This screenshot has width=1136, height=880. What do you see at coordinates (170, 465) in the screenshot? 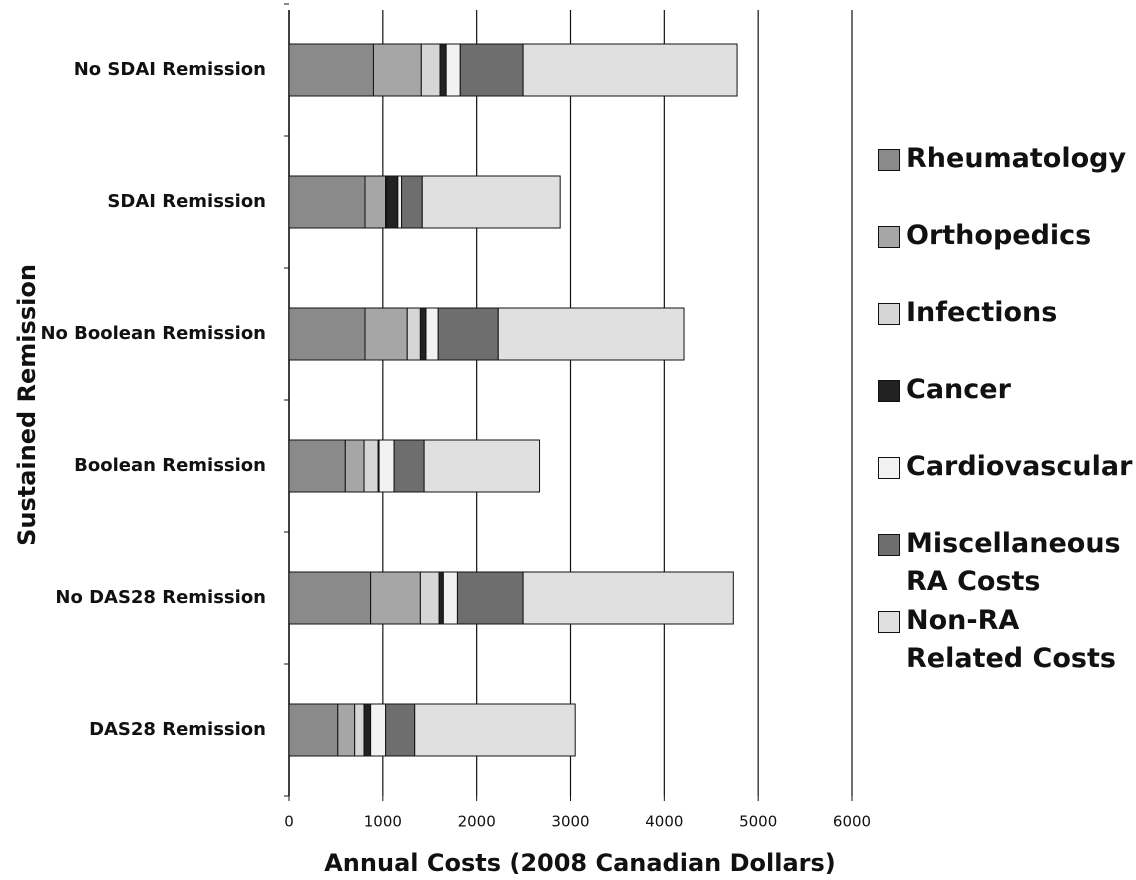
I see `y-tick-label: Boolean Remission` at bounding box center [170, 465].